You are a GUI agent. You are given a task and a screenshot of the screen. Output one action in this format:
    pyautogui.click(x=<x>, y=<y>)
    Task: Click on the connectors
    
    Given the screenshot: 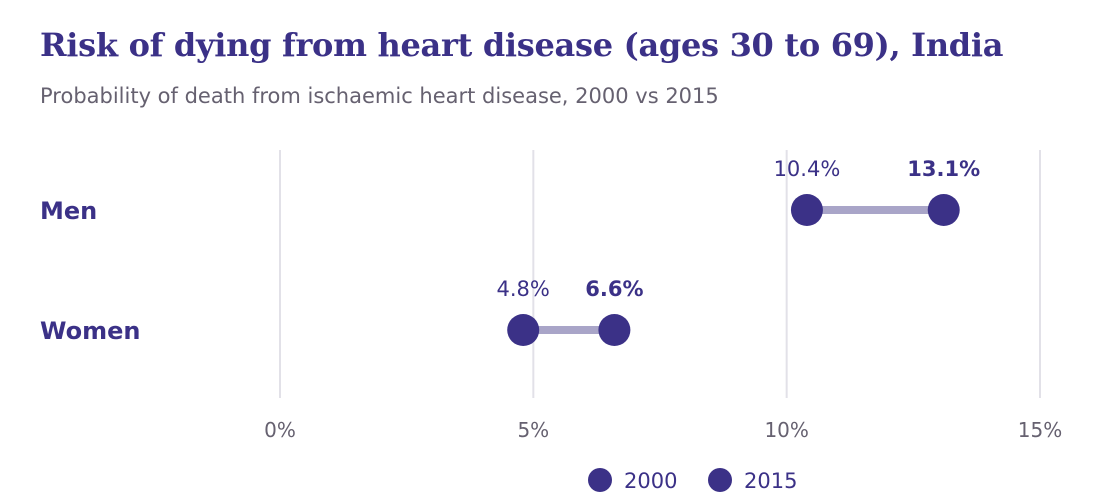 What is the action you would take?
    pyautogui.click(x=733, y=270)
    